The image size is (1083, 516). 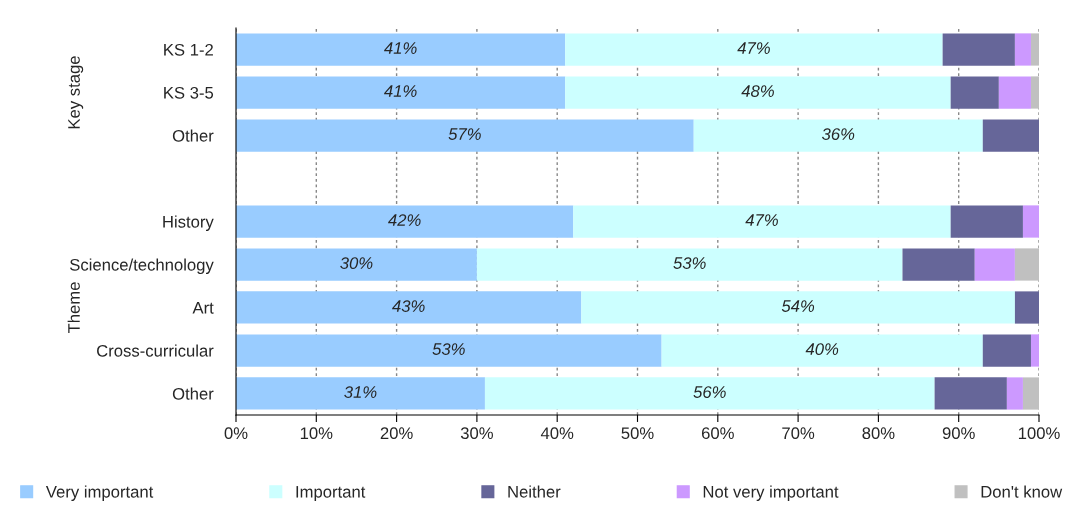 What do you see at coordinates (189, 92) in the screenshot?
I see `y-tick-label: KS 3-5` at bounding box center [189, 92].